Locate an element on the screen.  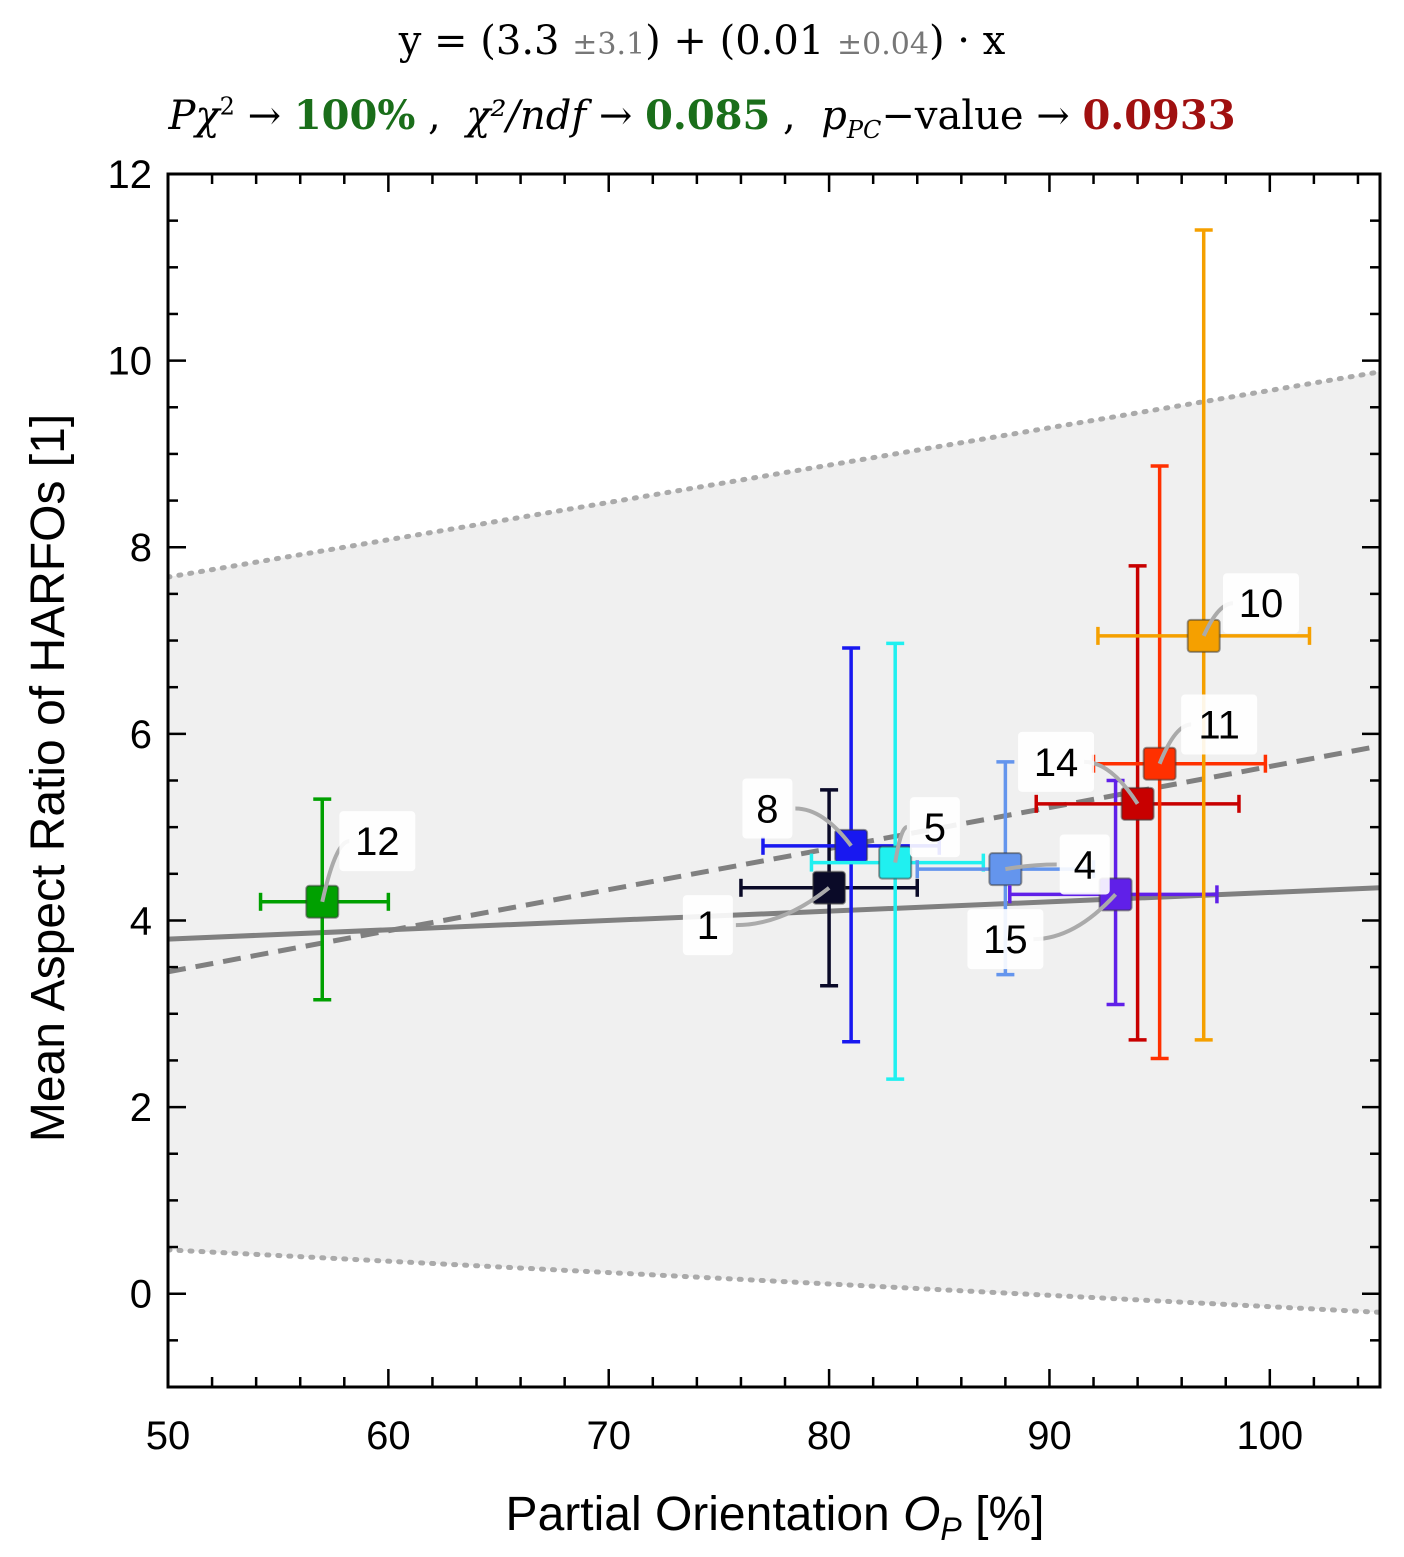
y-tick-label: 0 is located at coordinates (141, 1295).